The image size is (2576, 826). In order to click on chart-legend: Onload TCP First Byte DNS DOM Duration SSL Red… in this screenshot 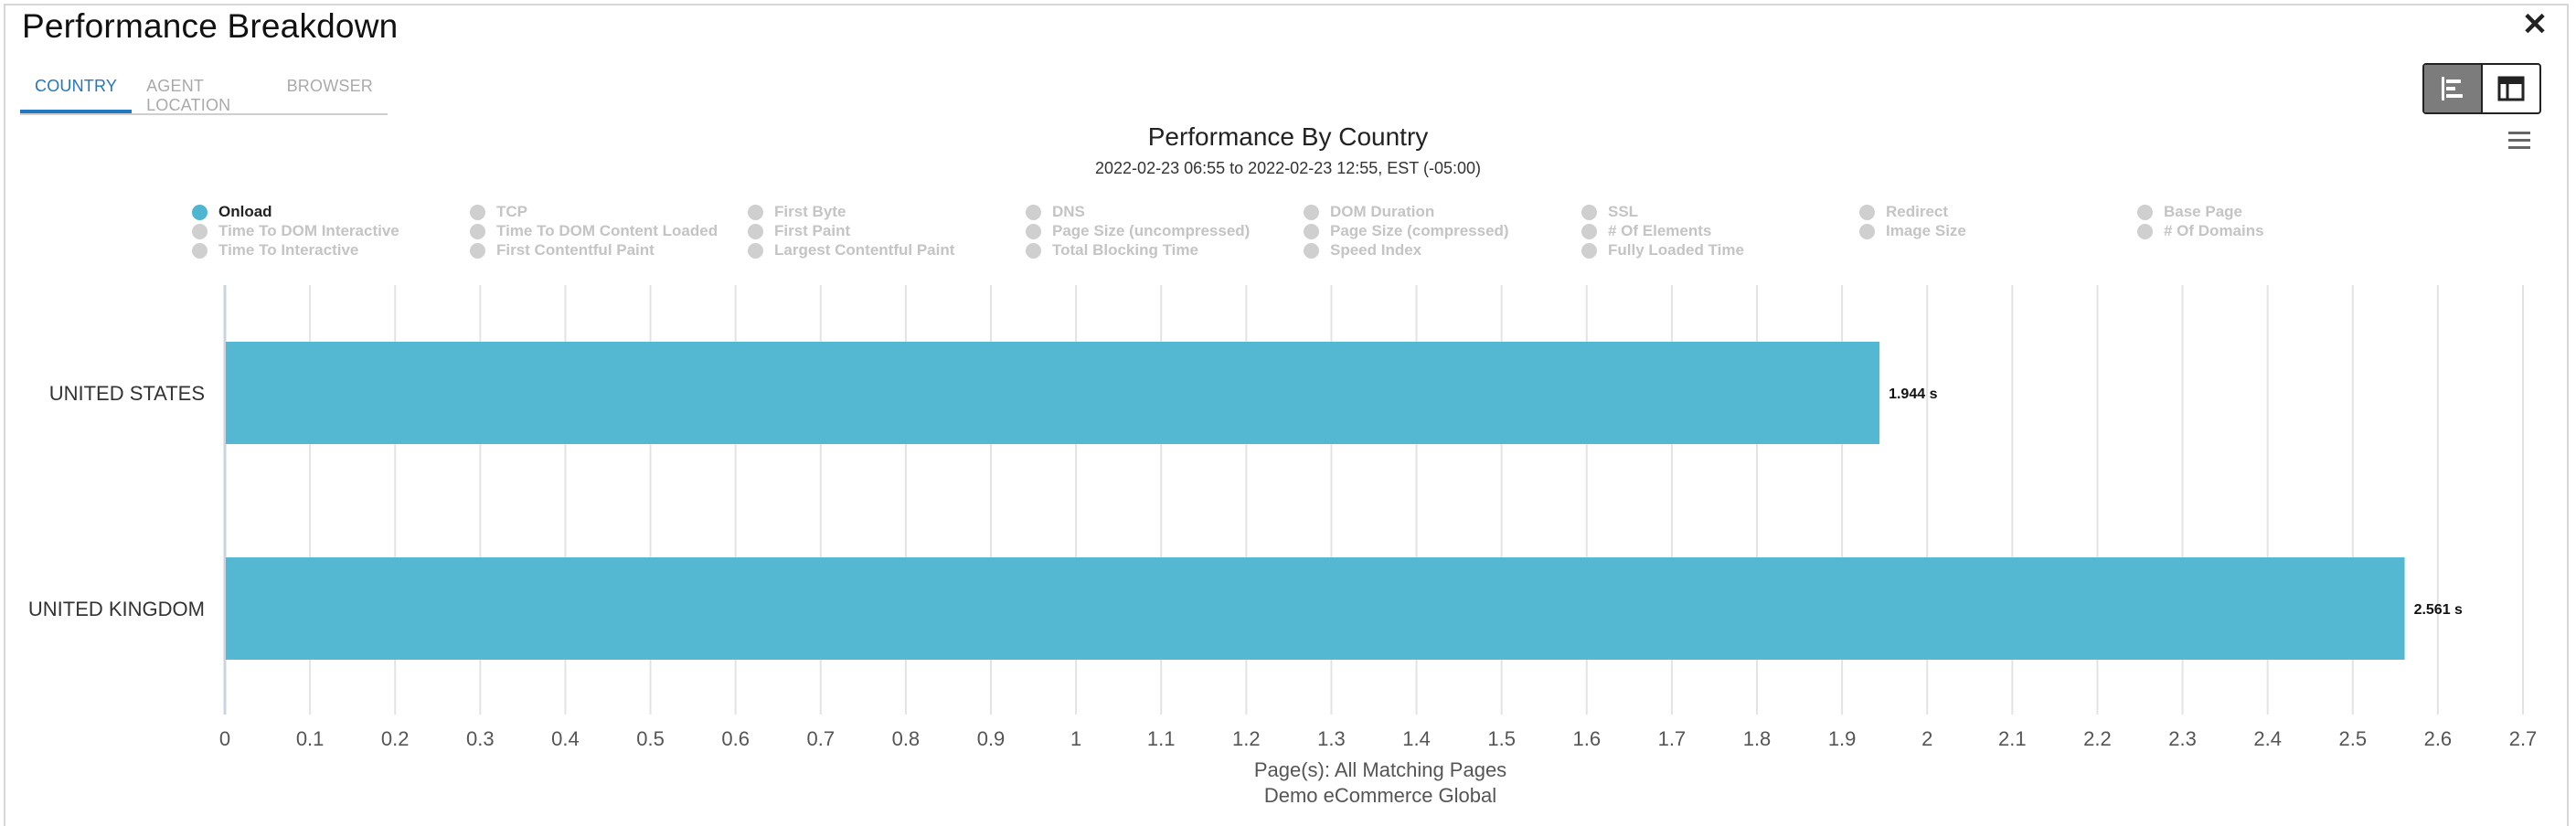, I will do `click(1334, 233)`.